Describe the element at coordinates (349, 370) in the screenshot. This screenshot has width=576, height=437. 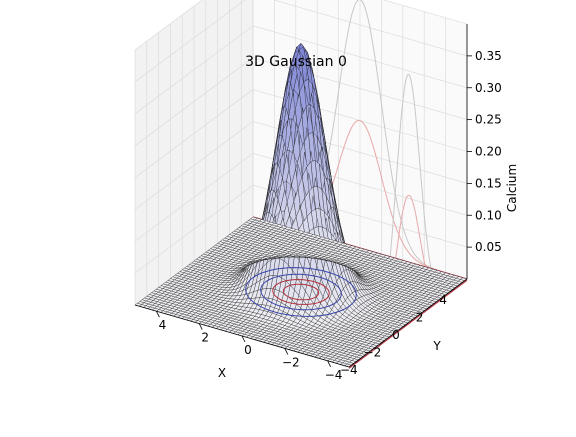
I see `y-tick-label: −4` at that location.